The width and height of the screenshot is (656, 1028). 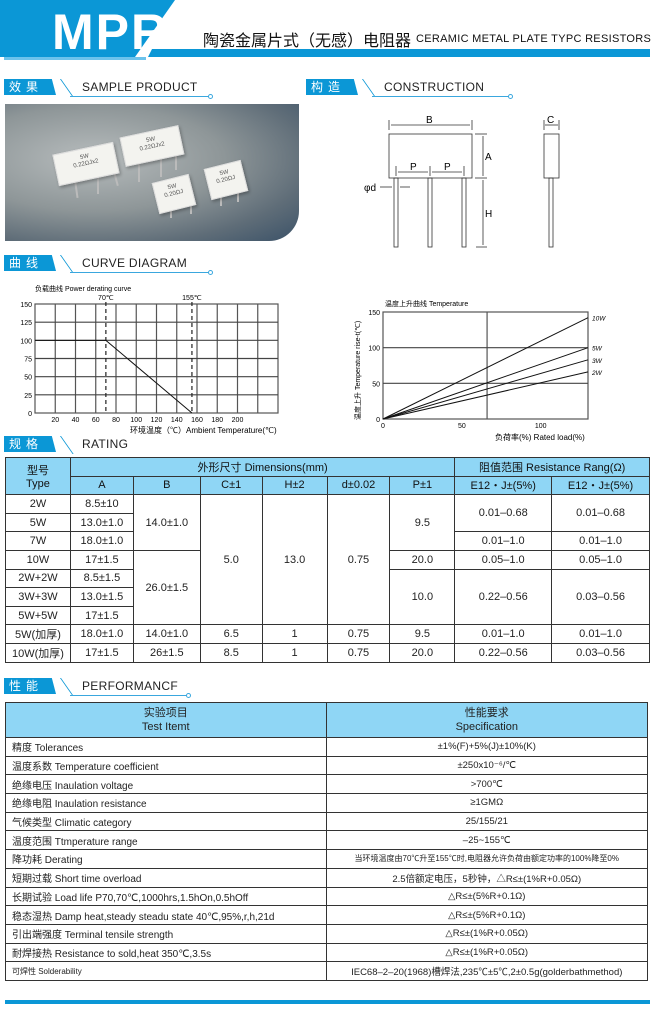 I want to click on table-cell: 26±1.5, so click(x=166, y=652).